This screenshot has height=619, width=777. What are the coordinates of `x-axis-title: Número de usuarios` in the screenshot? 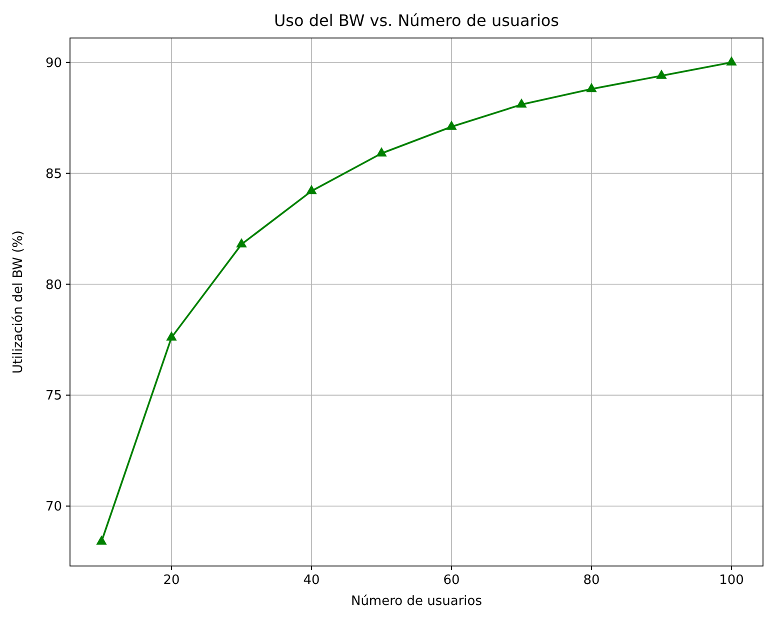 It's located at (416, 601).